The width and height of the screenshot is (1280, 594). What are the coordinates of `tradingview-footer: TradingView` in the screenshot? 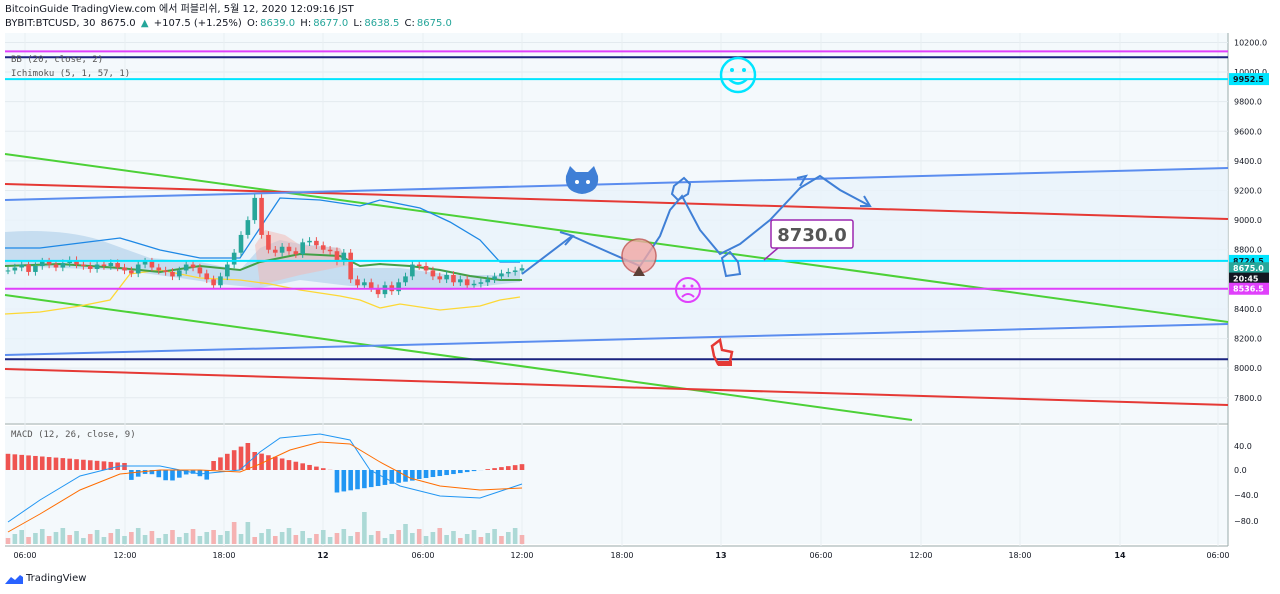 It's located at (45, 578).